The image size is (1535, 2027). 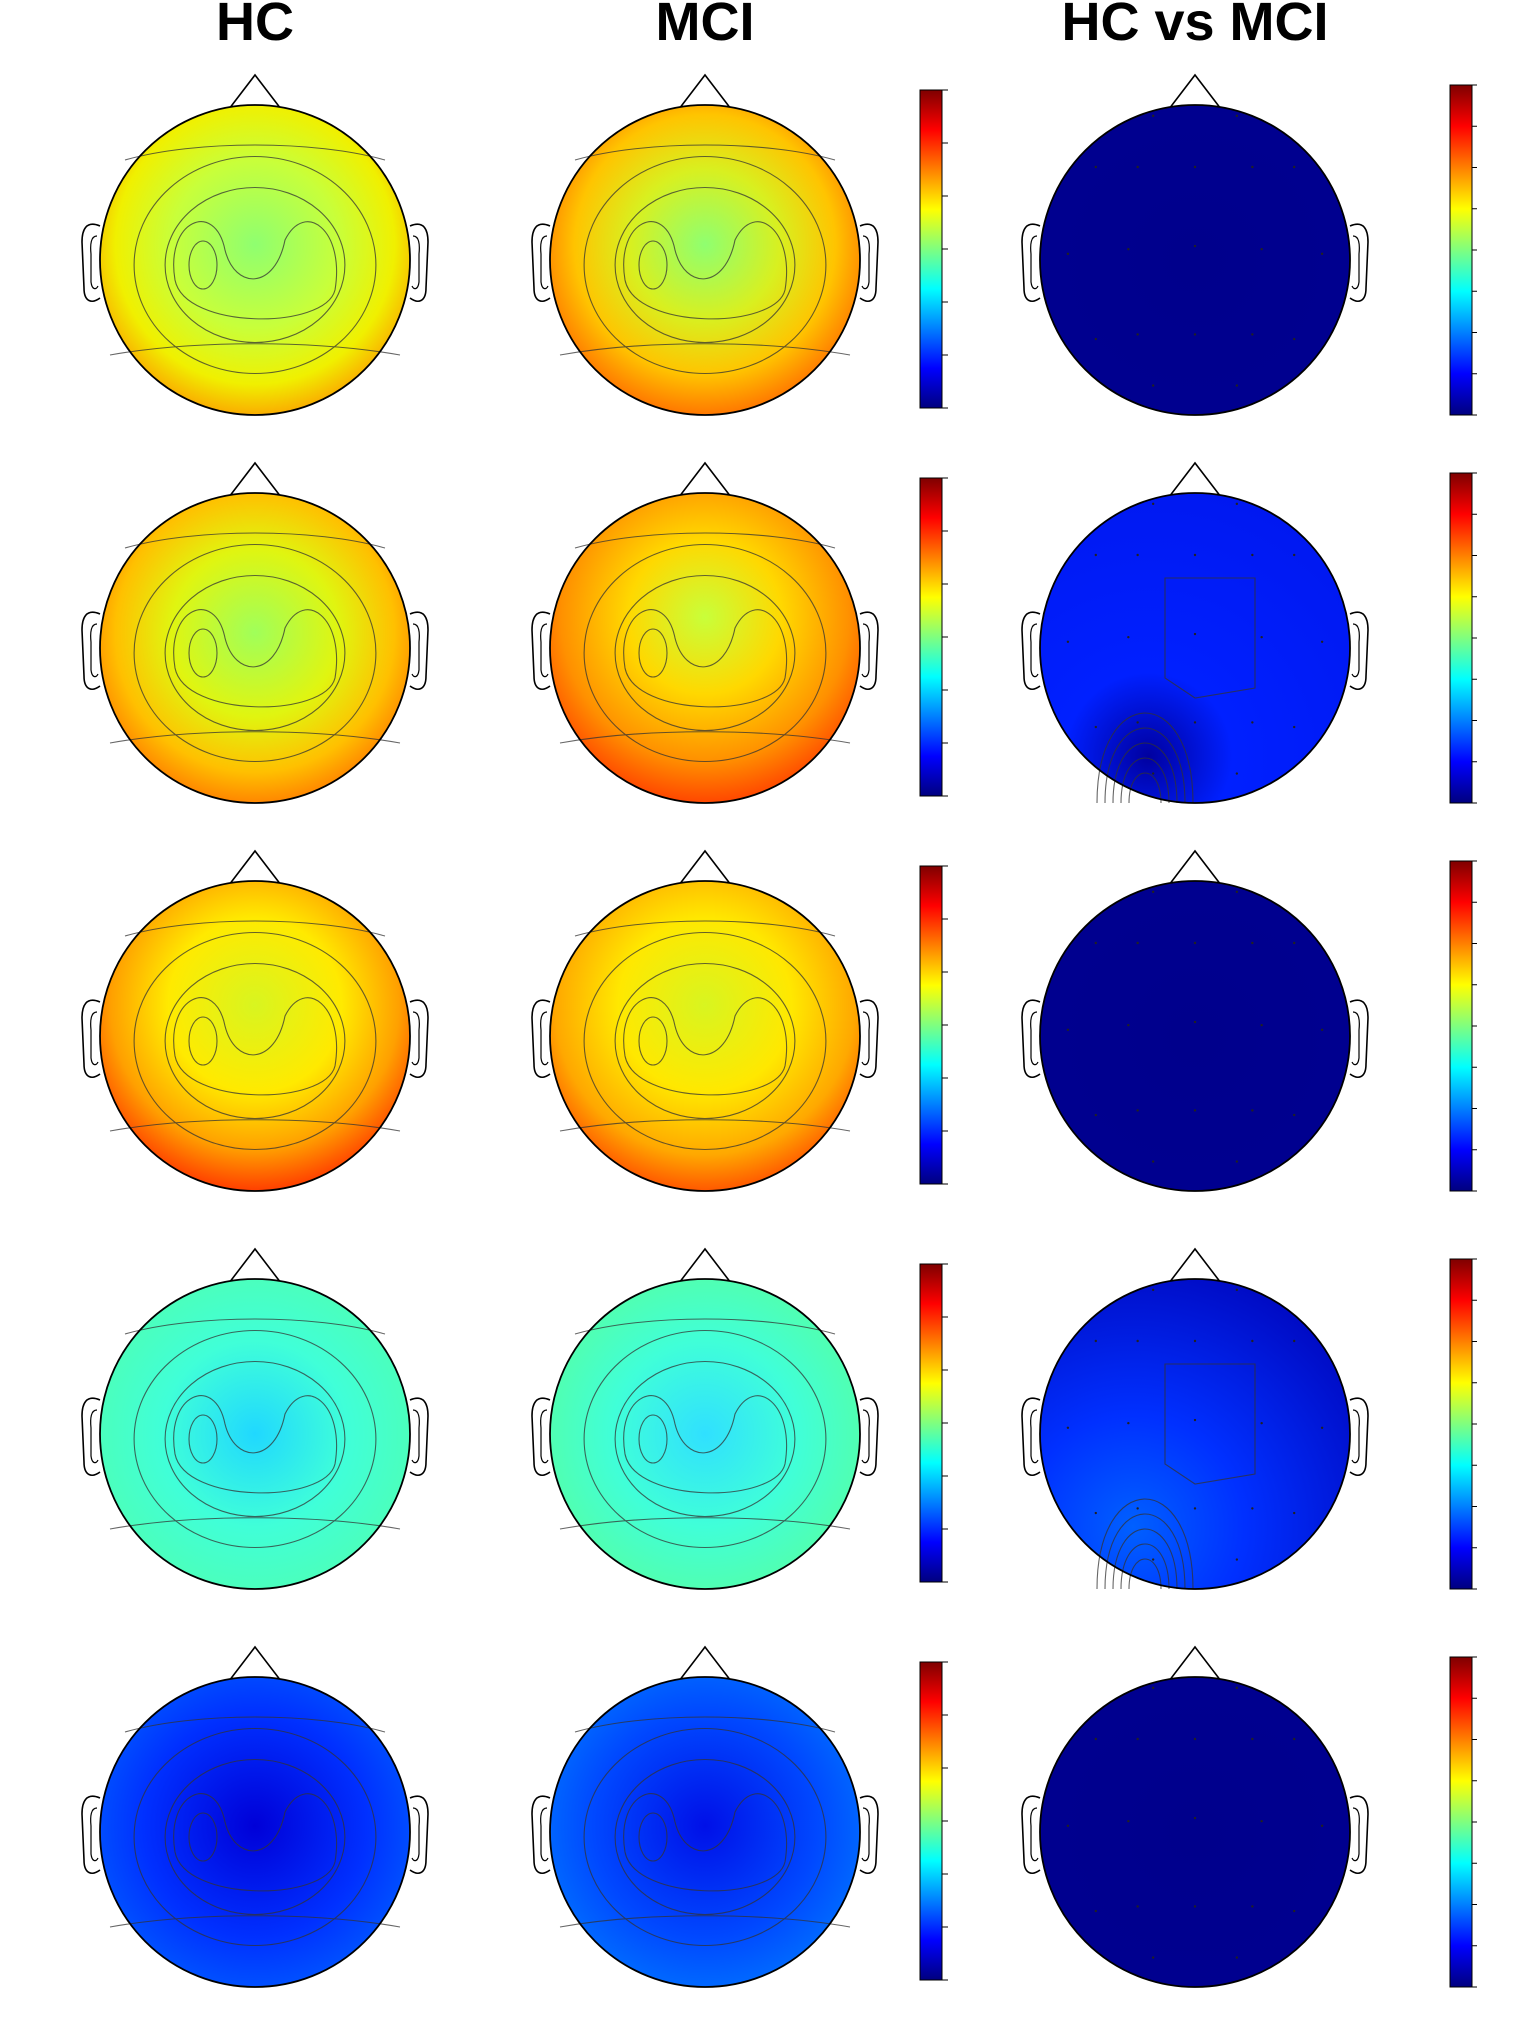 I want to click on p-value-topomap, so click(x=1195, y=632).